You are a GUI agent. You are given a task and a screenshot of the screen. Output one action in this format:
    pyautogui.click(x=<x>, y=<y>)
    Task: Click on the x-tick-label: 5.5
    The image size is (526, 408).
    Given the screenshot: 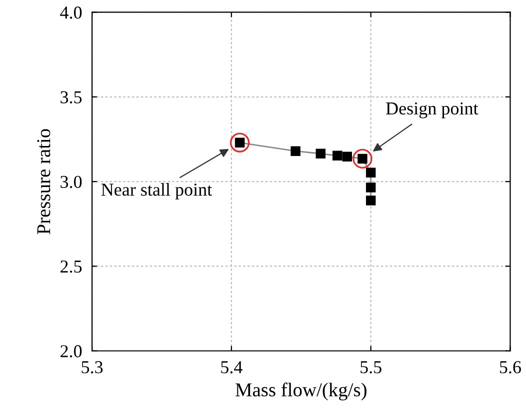 What is the action you would take?
    pyautogui.click(x=371, y=367)
    